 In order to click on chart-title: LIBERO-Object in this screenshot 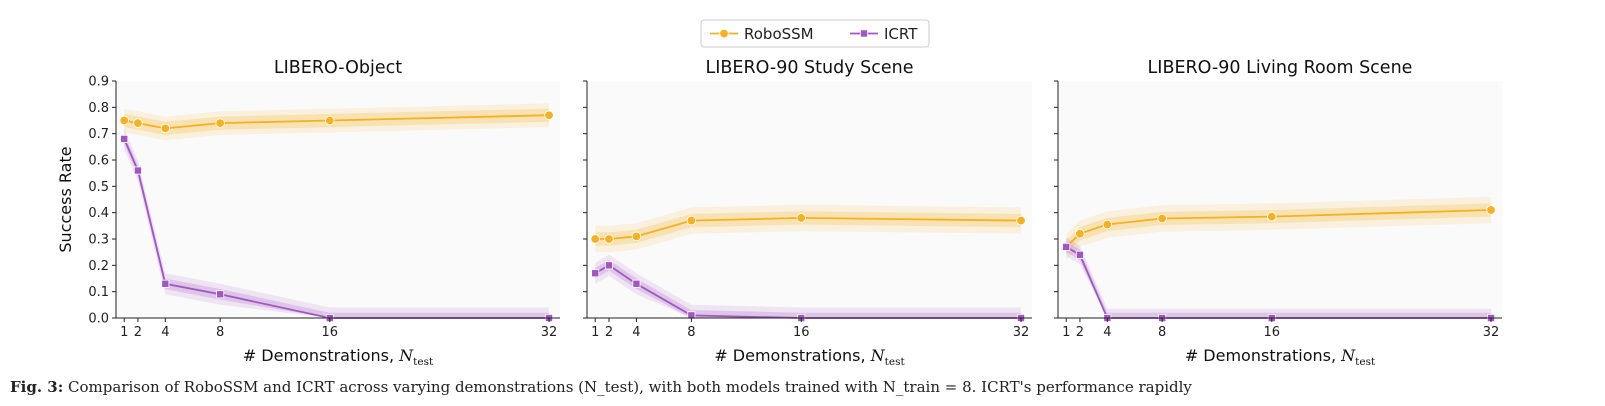, I will do `click(338, 68)`.